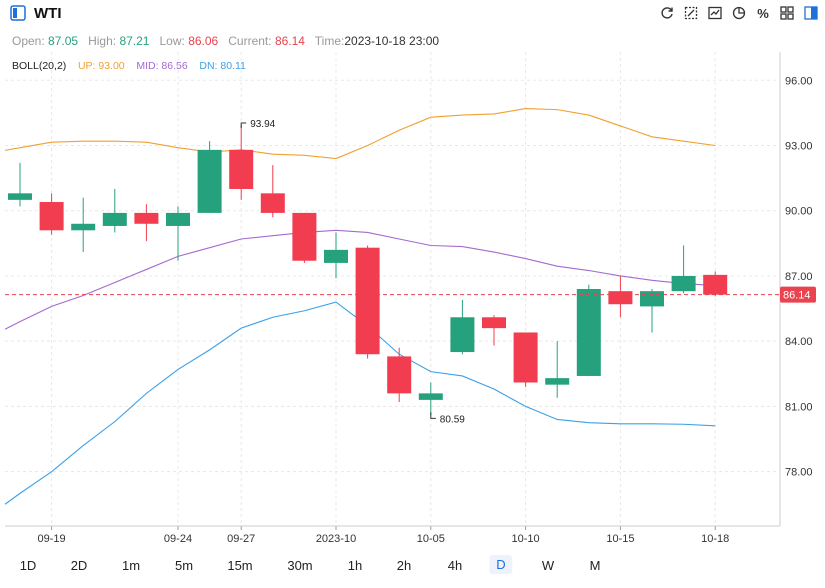 The height and width of the screenshot is (588, 825). What do you see at coordinates (799, 342) in the screenshot?
I see `y-tick-label: 84.00` at bounding box center [799, 342].